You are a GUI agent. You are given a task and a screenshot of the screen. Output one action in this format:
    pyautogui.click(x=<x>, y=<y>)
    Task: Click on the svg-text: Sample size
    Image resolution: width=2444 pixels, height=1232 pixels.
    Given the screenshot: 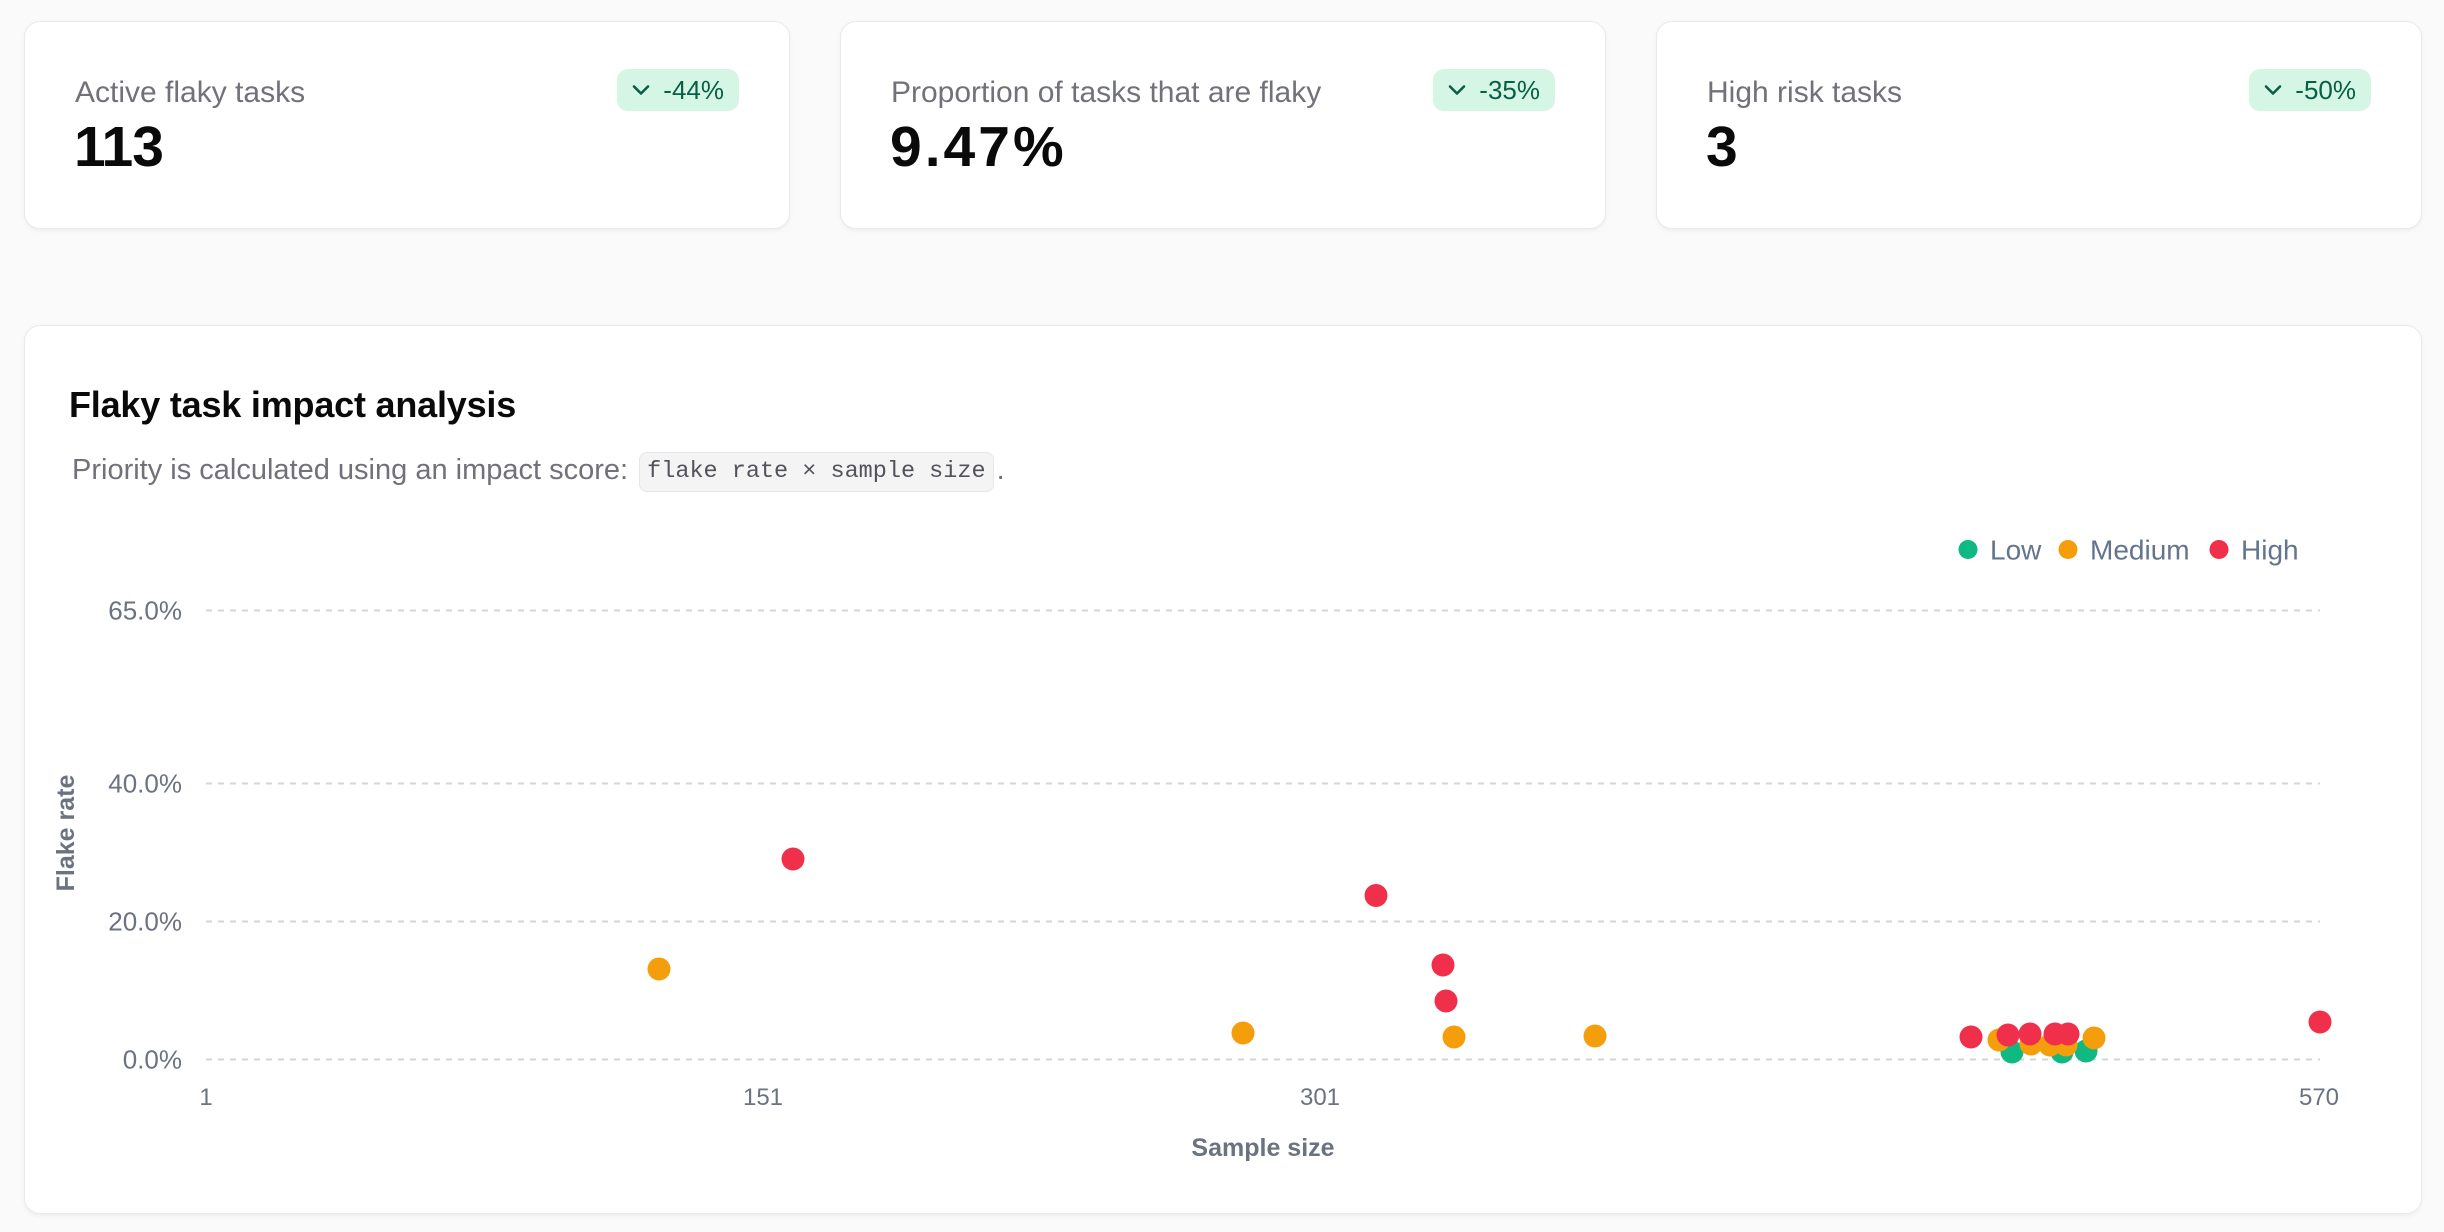 What is the action you would take?
    pyautogui.click(x=1262, y=1148)
    